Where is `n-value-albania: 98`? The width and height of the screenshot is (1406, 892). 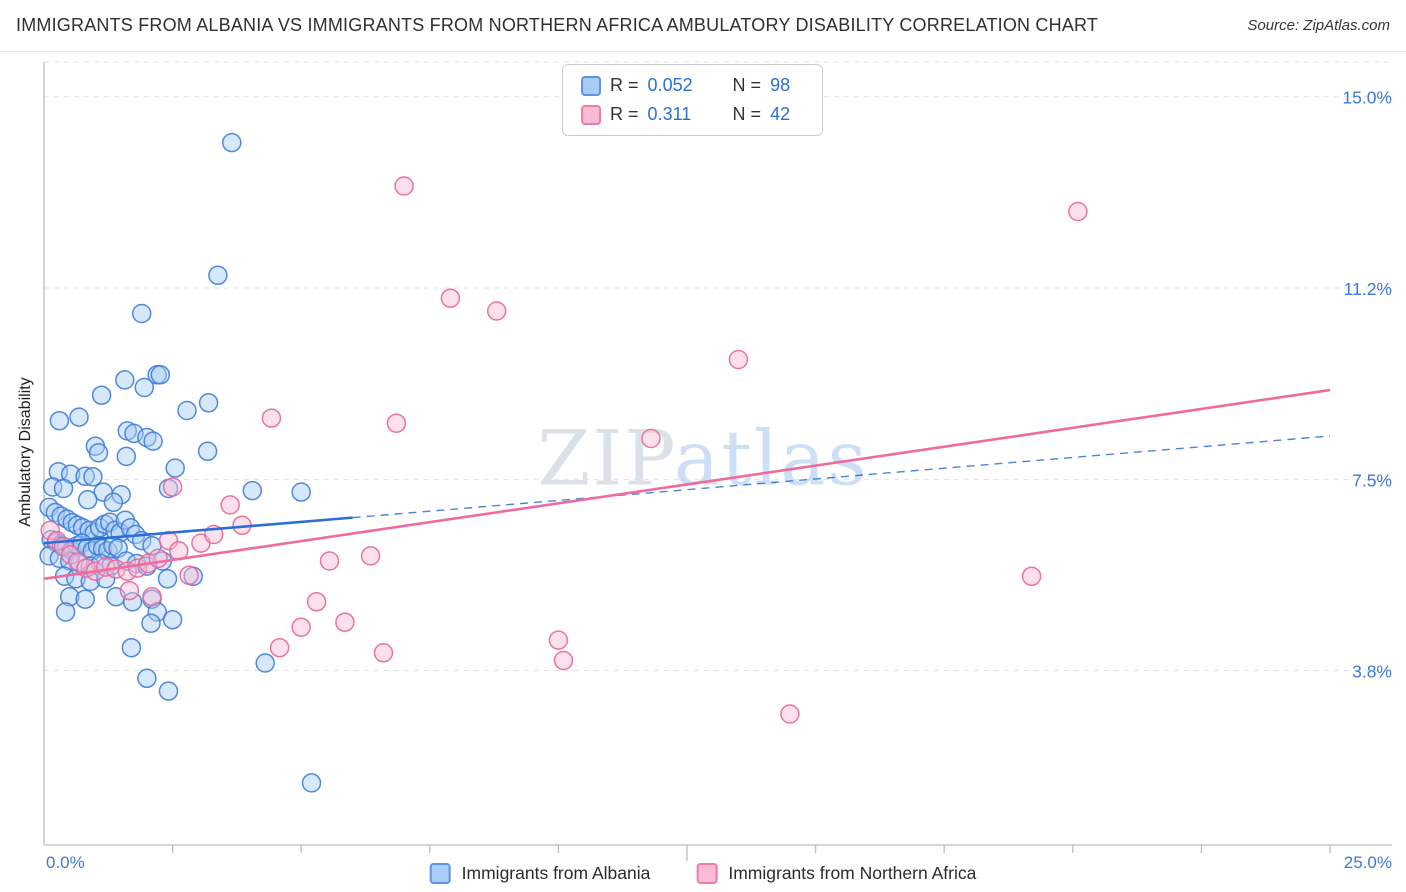 n-value-albania: 98 is located at coordinates (780, 85).